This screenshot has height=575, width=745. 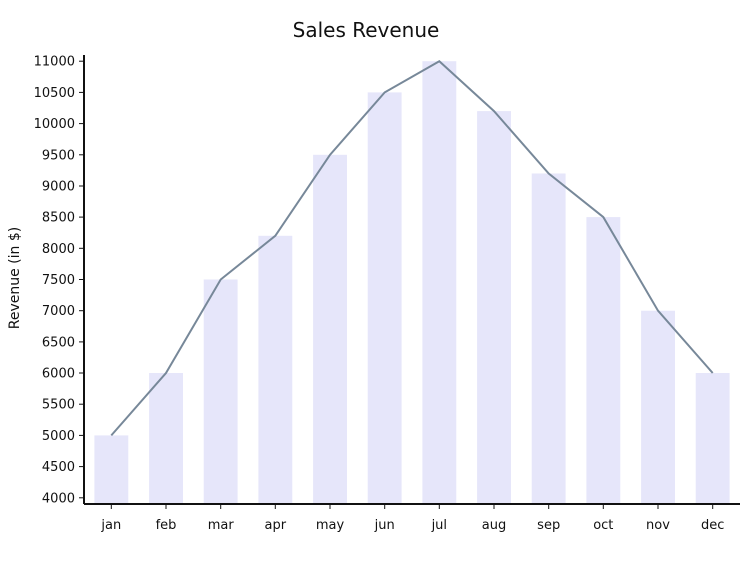 What do you see at coordinates (166, 438) in the screenshot?
I see `bar-feb` at bounding box center [166, 438].